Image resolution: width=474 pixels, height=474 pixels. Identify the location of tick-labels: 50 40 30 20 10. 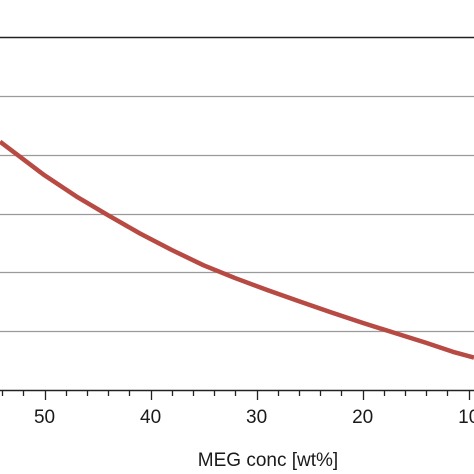
(254, 417).